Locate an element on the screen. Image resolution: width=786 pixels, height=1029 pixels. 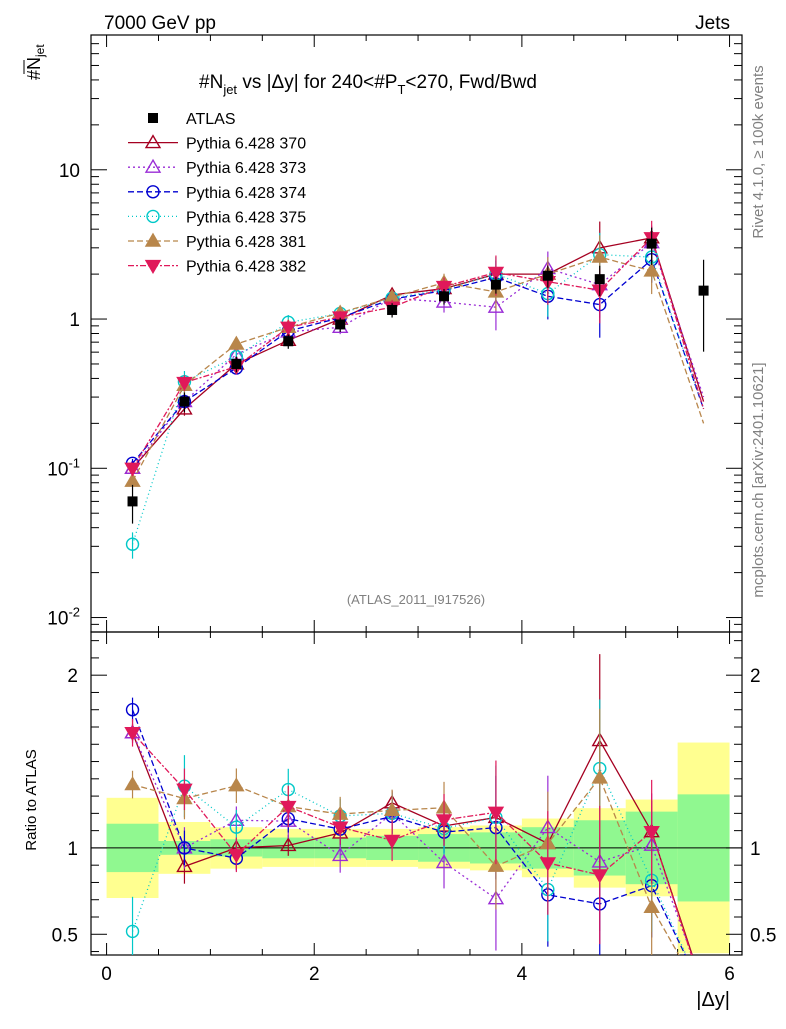
svg-text:#Njet vs |Δy| for 240<#PT<270,: #Njet vs |Δy| for 240<#PT<270, Fwd/Bwd is located at coordinates (368, 84).